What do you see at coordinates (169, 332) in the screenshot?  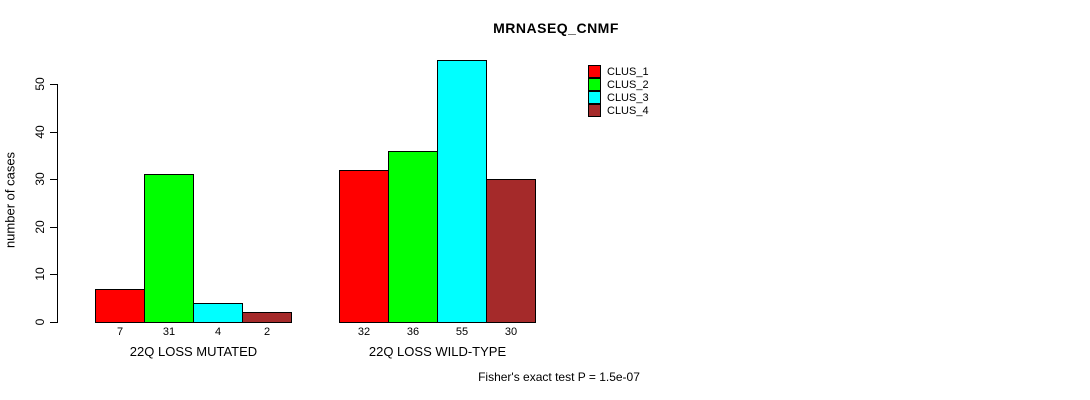 I see `bar-value-label: 31` at bounding box center [169, 332].